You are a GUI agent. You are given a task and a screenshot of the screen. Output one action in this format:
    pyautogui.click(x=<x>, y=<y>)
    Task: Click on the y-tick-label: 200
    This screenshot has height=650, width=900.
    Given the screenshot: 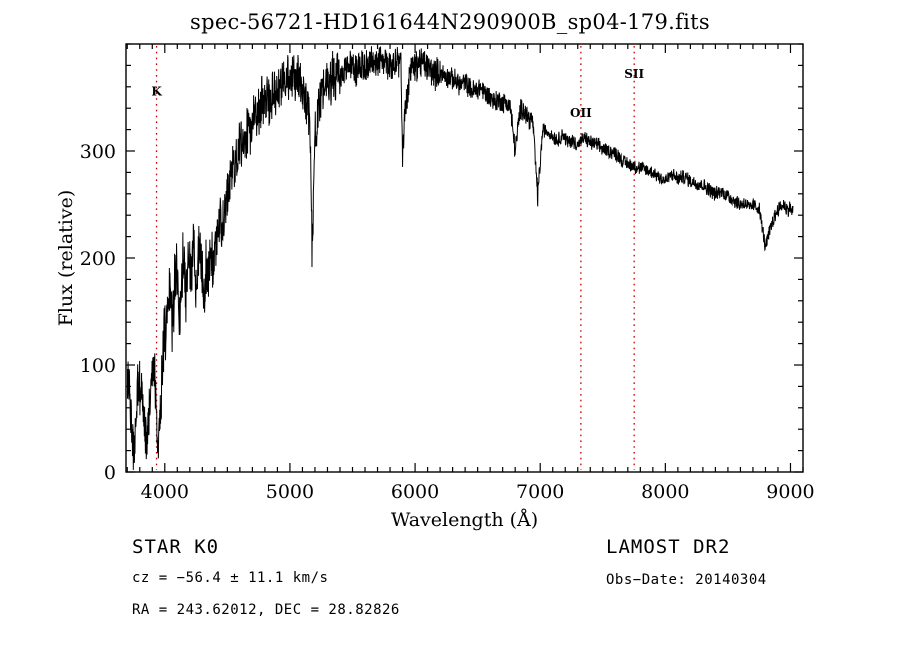 What is the action you would take?
    pyautogui.click(x=98, y=259)
    